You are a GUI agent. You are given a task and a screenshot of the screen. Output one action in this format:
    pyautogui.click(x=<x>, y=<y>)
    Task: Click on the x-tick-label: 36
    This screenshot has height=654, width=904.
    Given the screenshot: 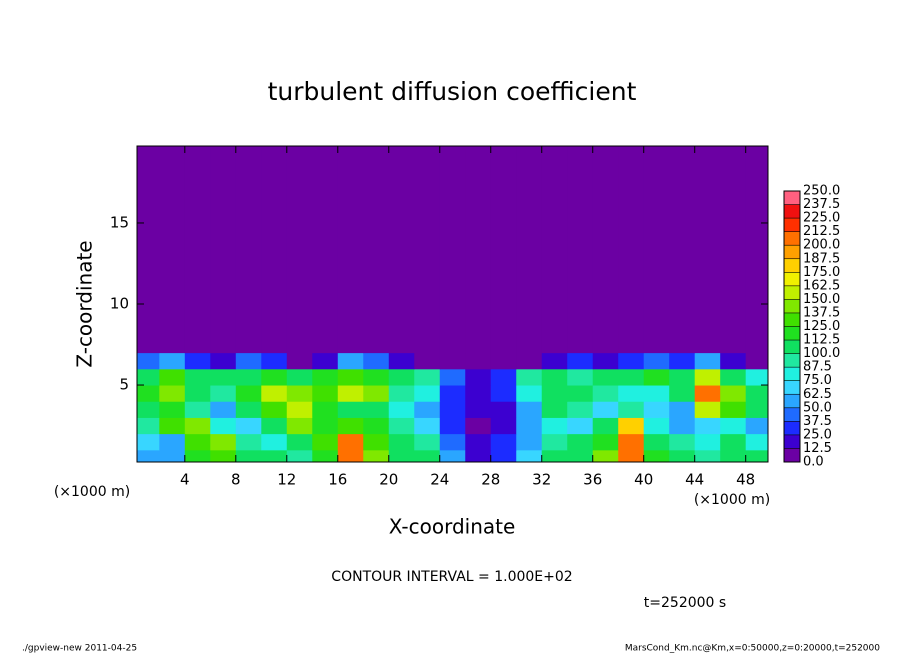 What is the action you would take?
    pyautogui.click(x=592, y=480)
    